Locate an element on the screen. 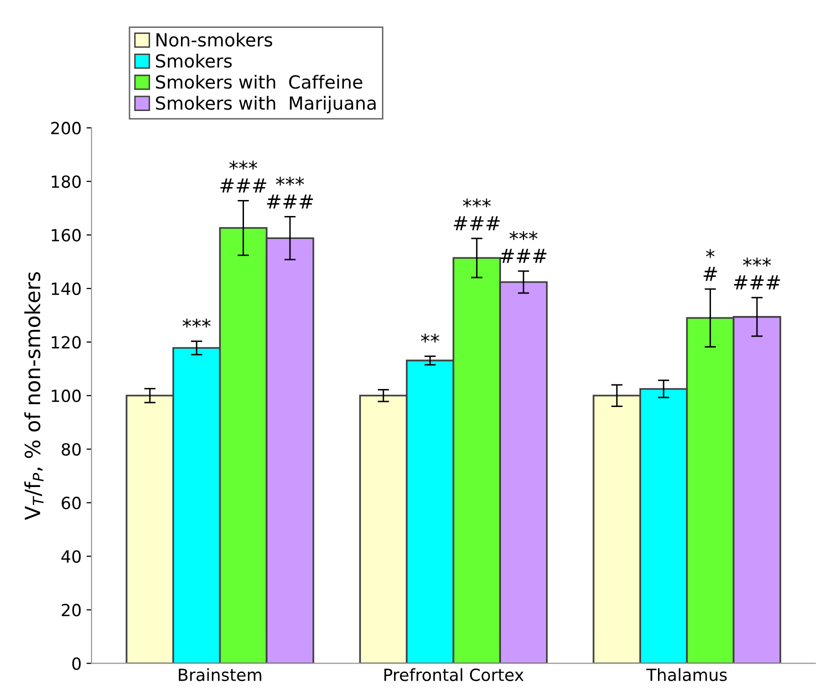 This screenshot has height=691, width=832. y-tick-label: 40 is located at coordinates (71, 556).